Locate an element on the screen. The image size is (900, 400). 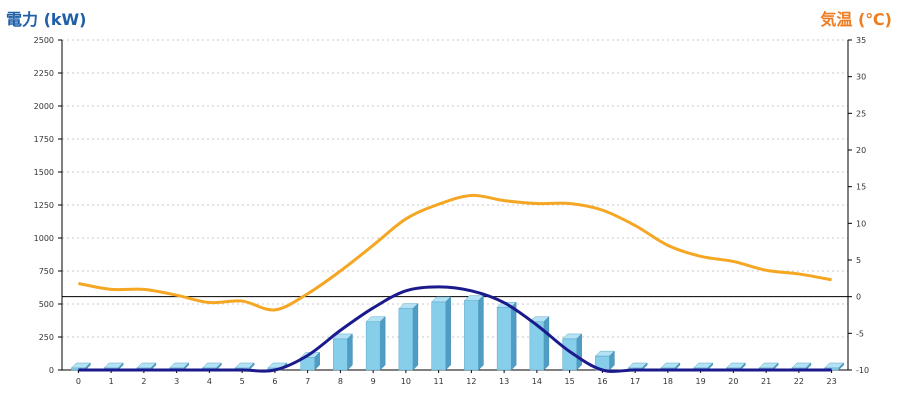
left-tick-label: 1250 is located at coordinates (44, 205).